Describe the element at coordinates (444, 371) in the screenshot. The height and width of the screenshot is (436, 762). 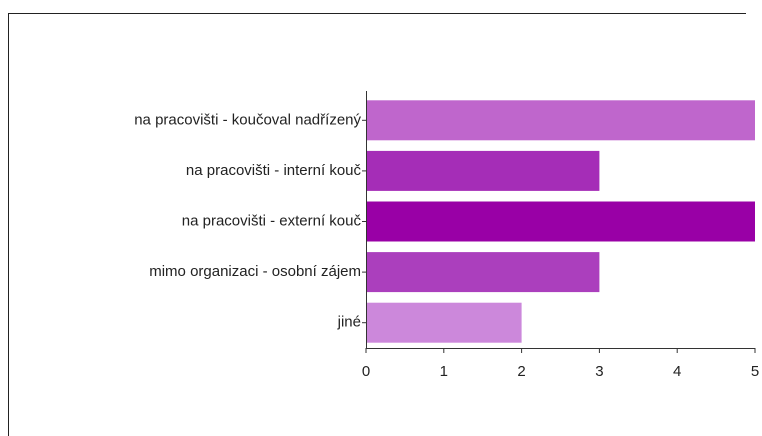
I see `x-tick-label: 1` at that location.